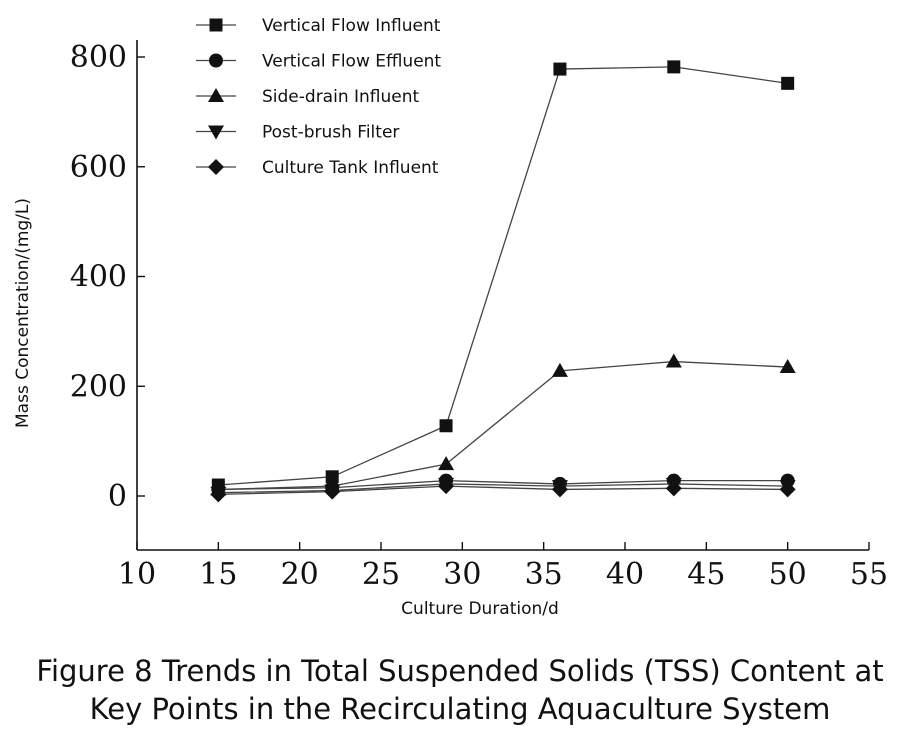 The width and height of the screenshot is (920, 740). Describe the element at coordinates (544, 574) in the screenshot. I see `x-tick-label: 35` at that location.